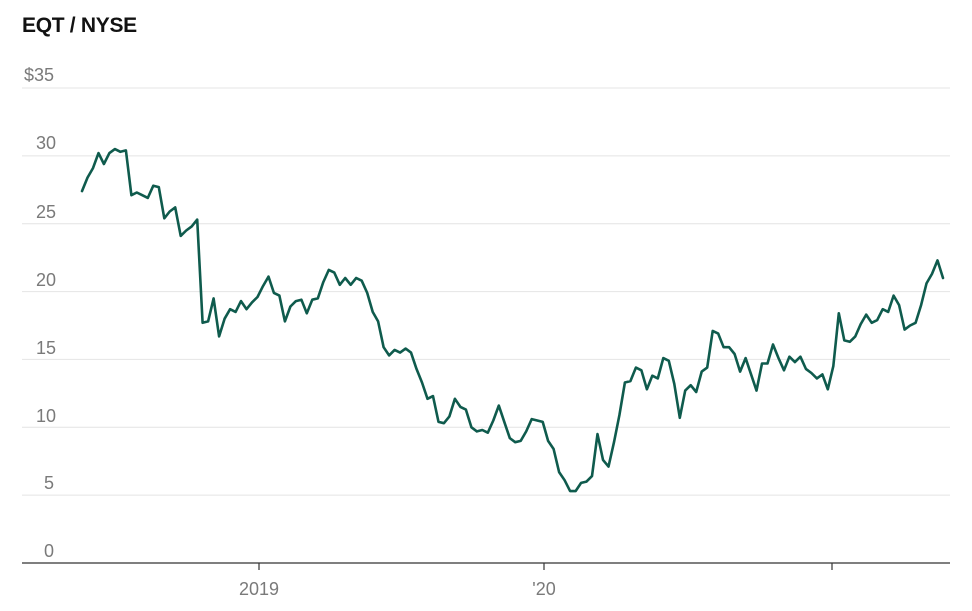 This screenshot has height=611, width=972. I want to click on y-tick-label: 15, so click(46, 348).